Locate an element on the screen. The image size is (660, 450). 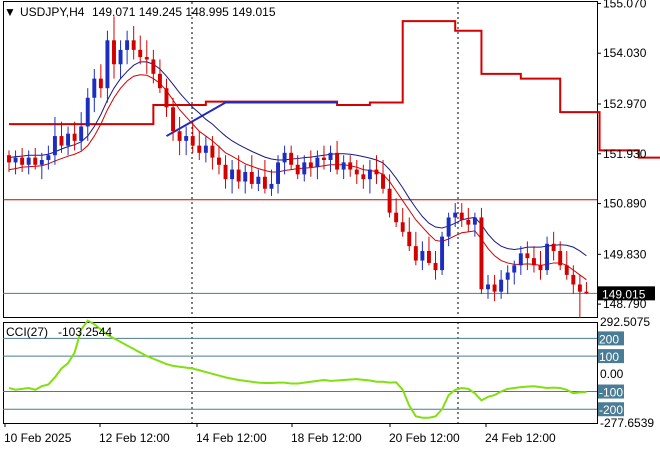
time-axis-label: 14 Feb 12:00 is located at coordinates (231, 438).